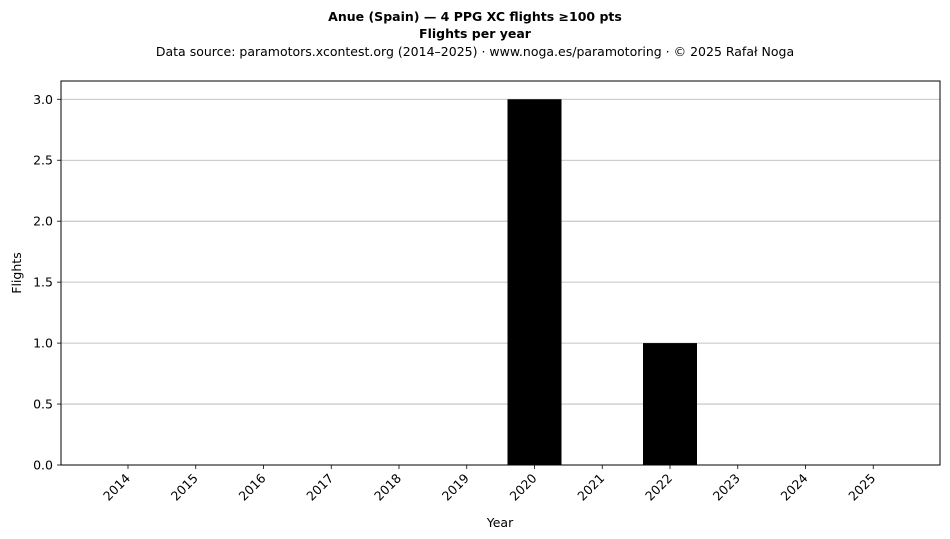  Describe the element at coordinates (43, 99) in the screenshot. I see `y-tick-label: 3.0` at that location.